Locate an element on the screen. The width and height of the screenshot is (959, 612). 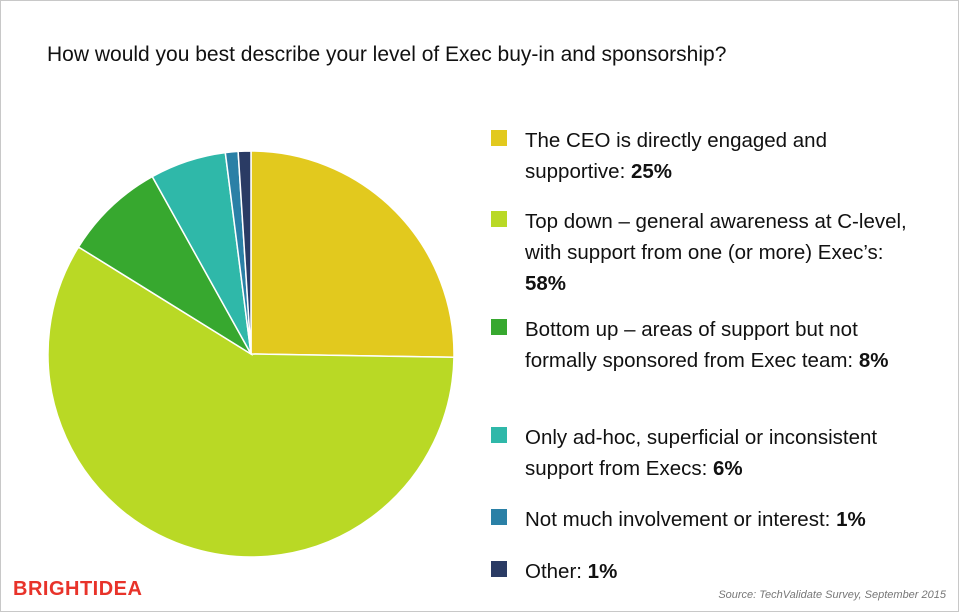
legend-text: Not much involvement or interest: 1% is located at coordinates (725, 519).